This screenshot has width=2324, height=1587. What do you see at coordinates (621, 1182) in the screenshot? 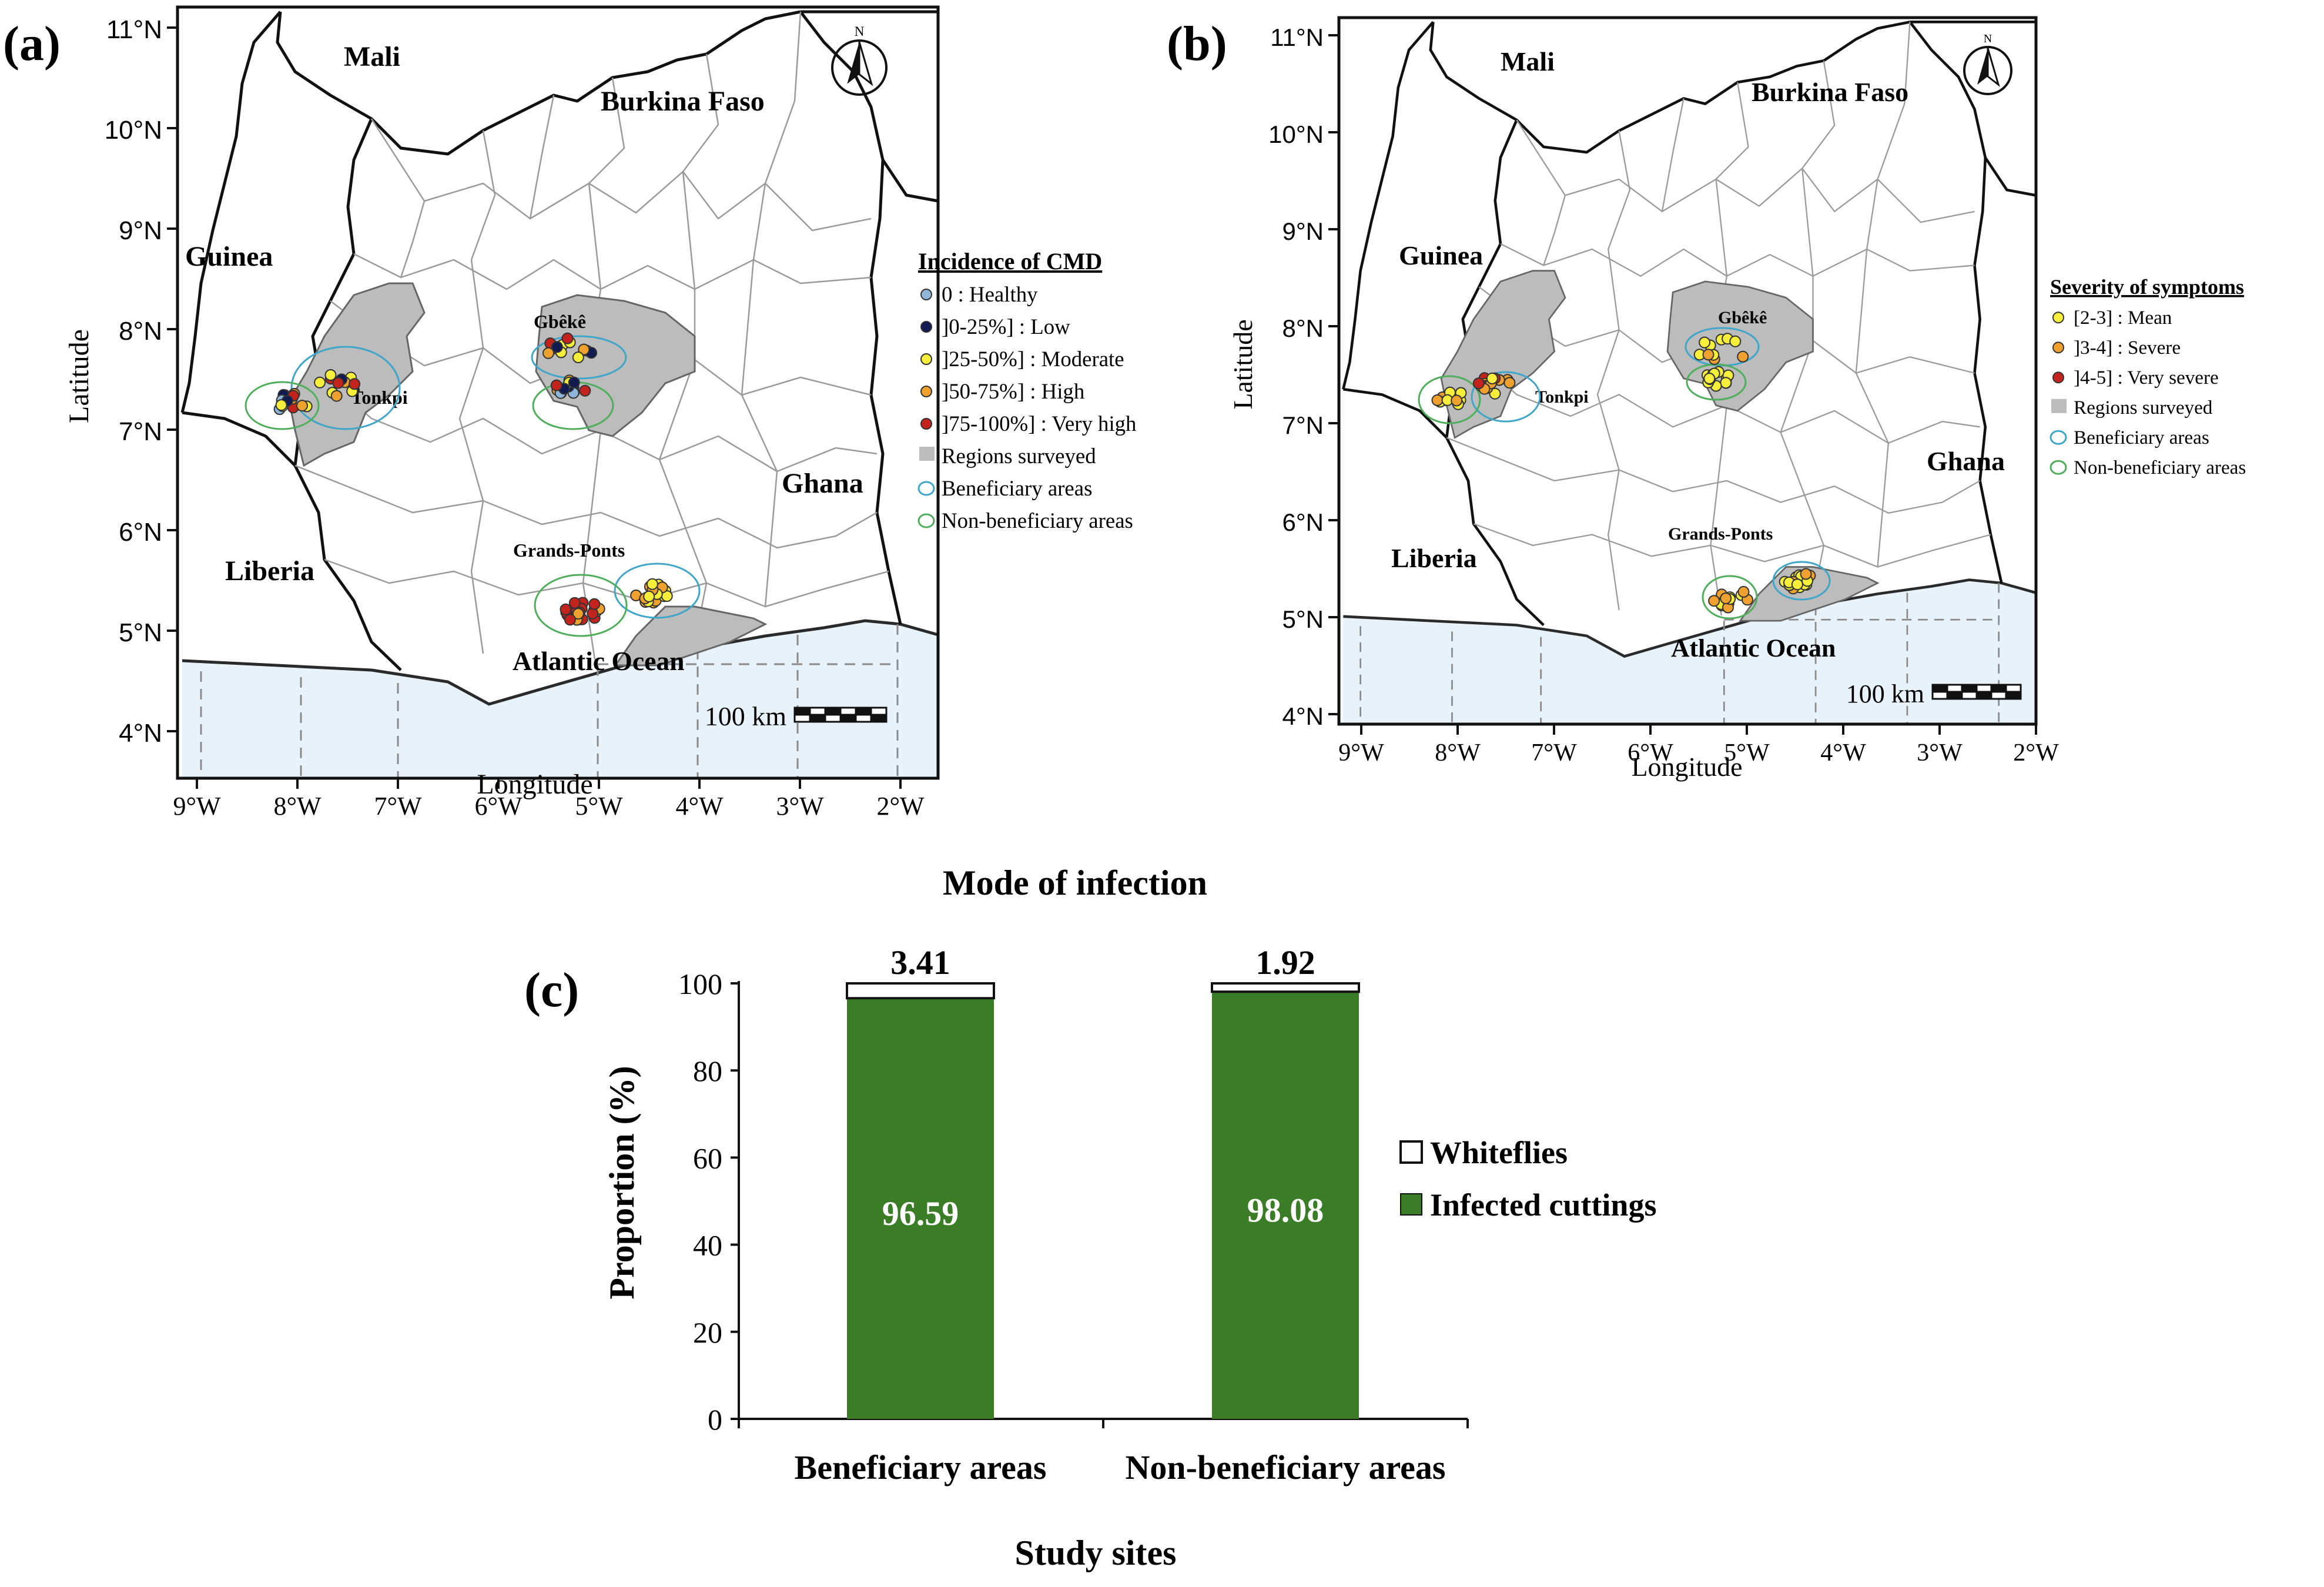
I see `chart-ylabel: Proportion (%)` at bounding box center [621, 1182].